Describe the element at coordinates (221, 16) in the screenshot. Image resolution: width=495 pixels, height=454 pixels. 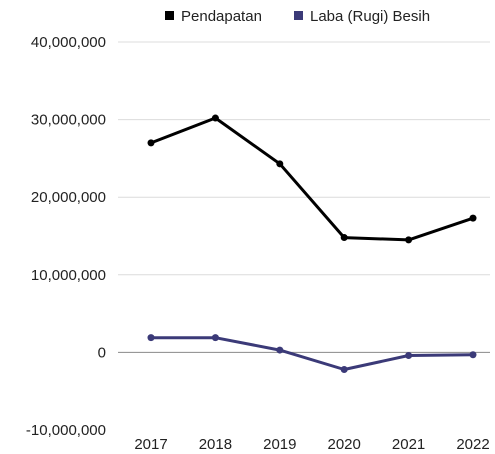
I see `legend-label-pendapatan: Pendapatan` at that location.